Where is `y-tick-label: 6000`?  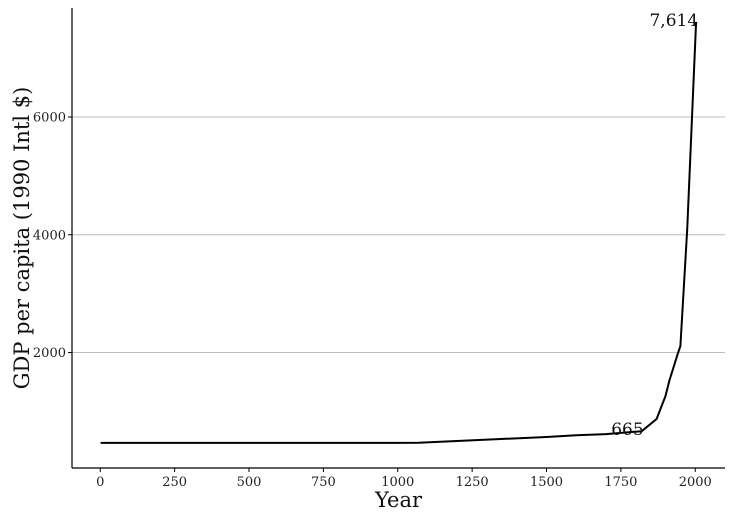
y-tick-label: 6000 is located at coordinates (49, 117).